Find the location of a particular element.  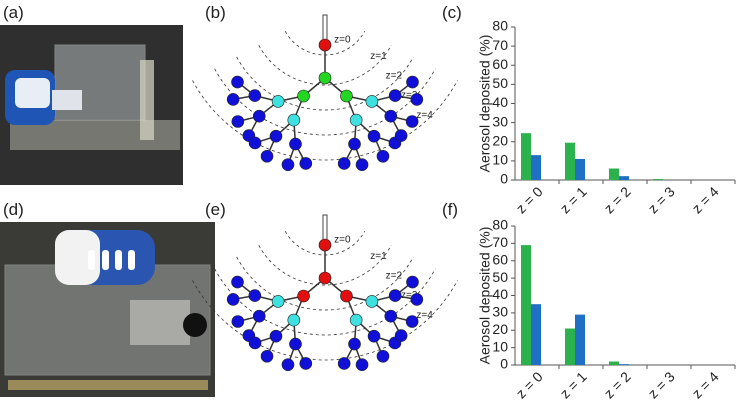

photo-d is located at coordinates (107, 309).